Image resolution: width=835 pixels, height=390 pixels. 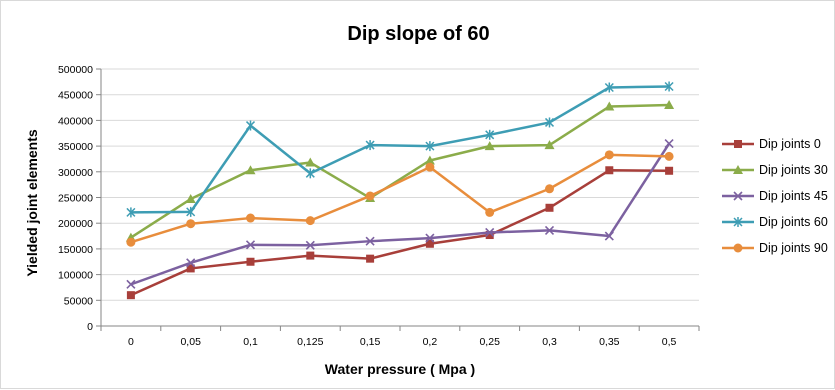 I want to click on legend-item: Dip joints 30, so click(x=774, y=170).